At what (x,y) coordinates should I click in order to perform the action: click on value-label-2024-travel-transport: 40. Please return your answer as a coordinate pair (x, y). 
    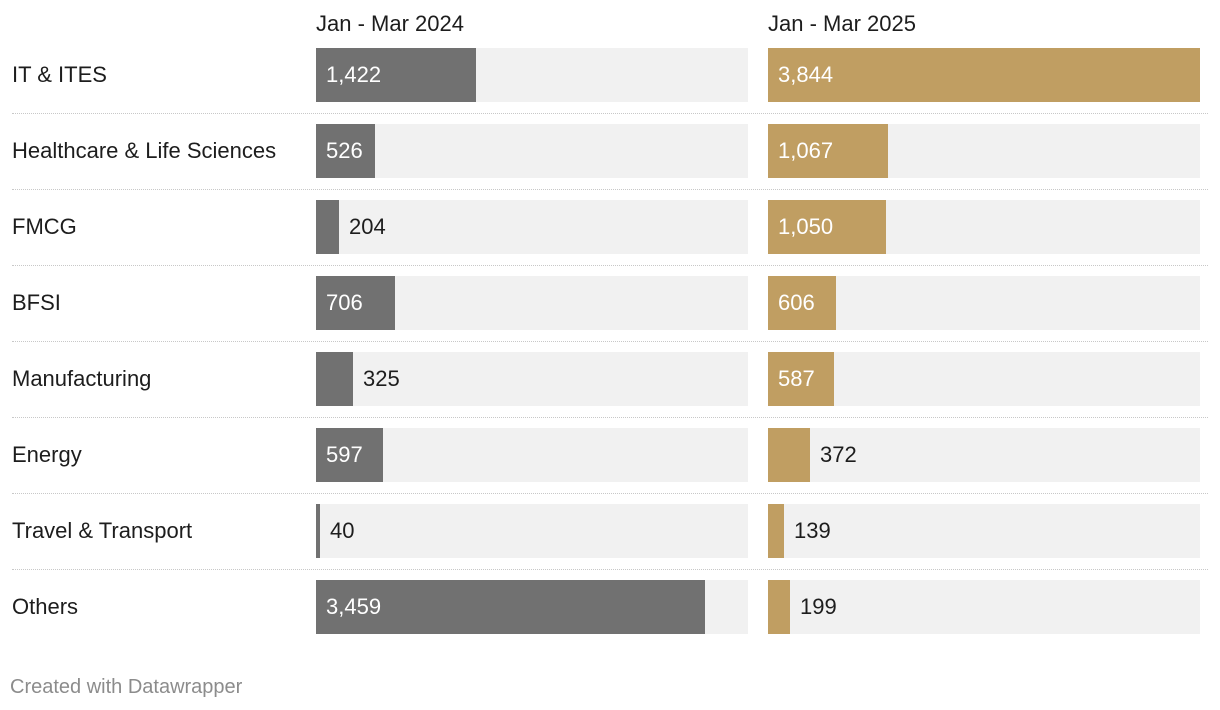
    Looking at the image, I should click on (342, 530).